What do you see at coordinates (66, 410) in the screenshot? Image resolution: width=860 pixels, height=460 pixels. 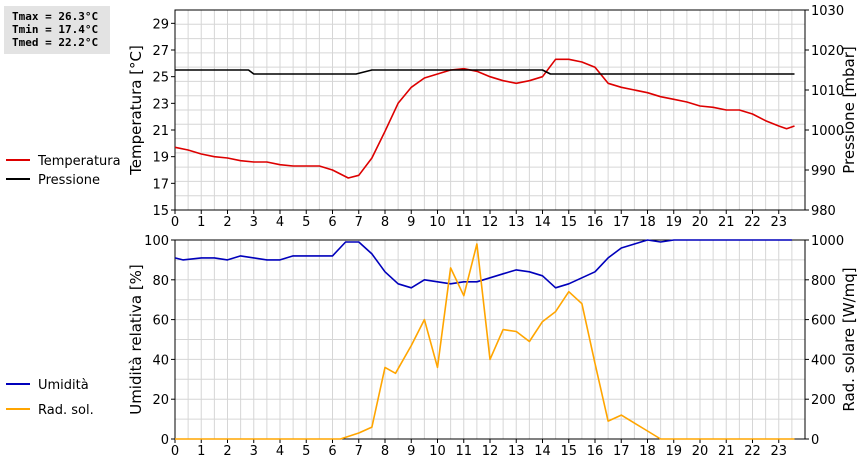 I see `legend-label: Rad. sol.` at bounding box center [66, 410].